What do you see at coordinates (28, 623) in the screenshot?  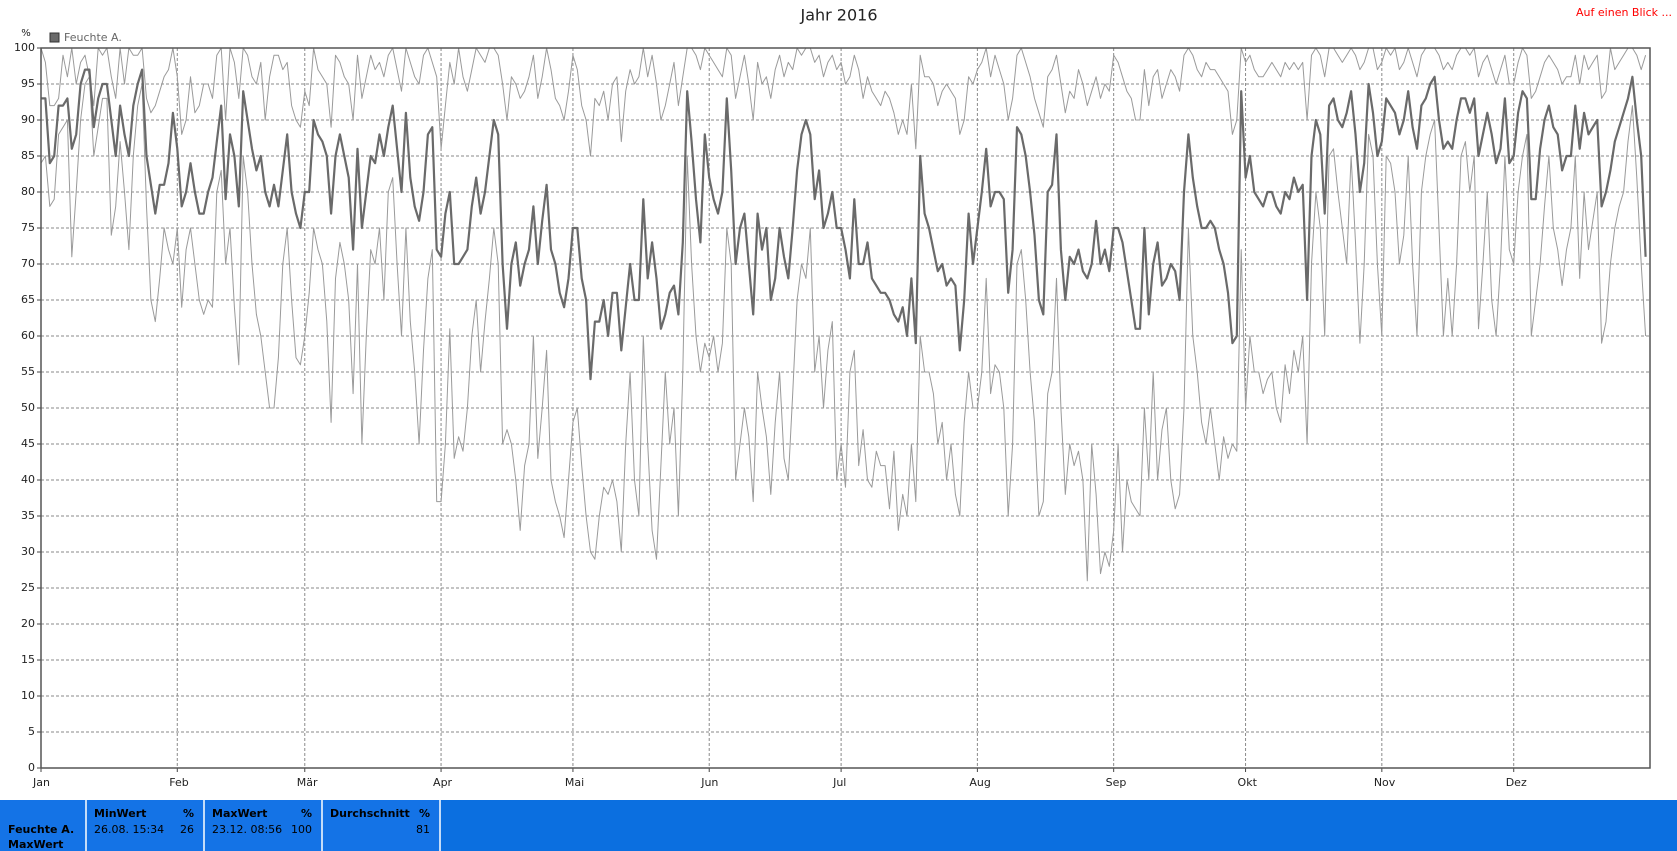 I see `y-tick-label: 20` at bounding box center [28, 623].